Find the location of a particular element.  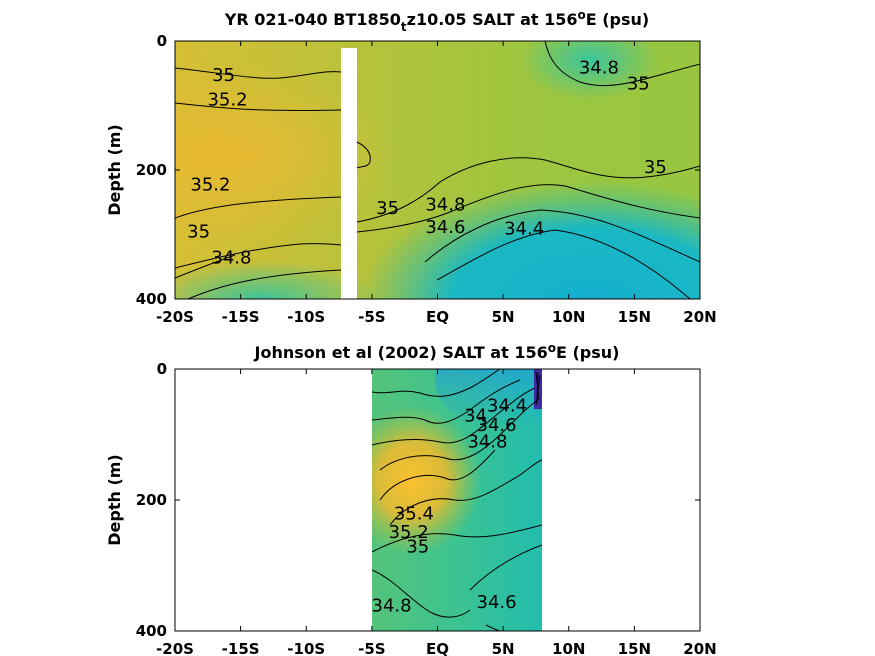

title-degree-observed: o is located at coordinates (552, 348).